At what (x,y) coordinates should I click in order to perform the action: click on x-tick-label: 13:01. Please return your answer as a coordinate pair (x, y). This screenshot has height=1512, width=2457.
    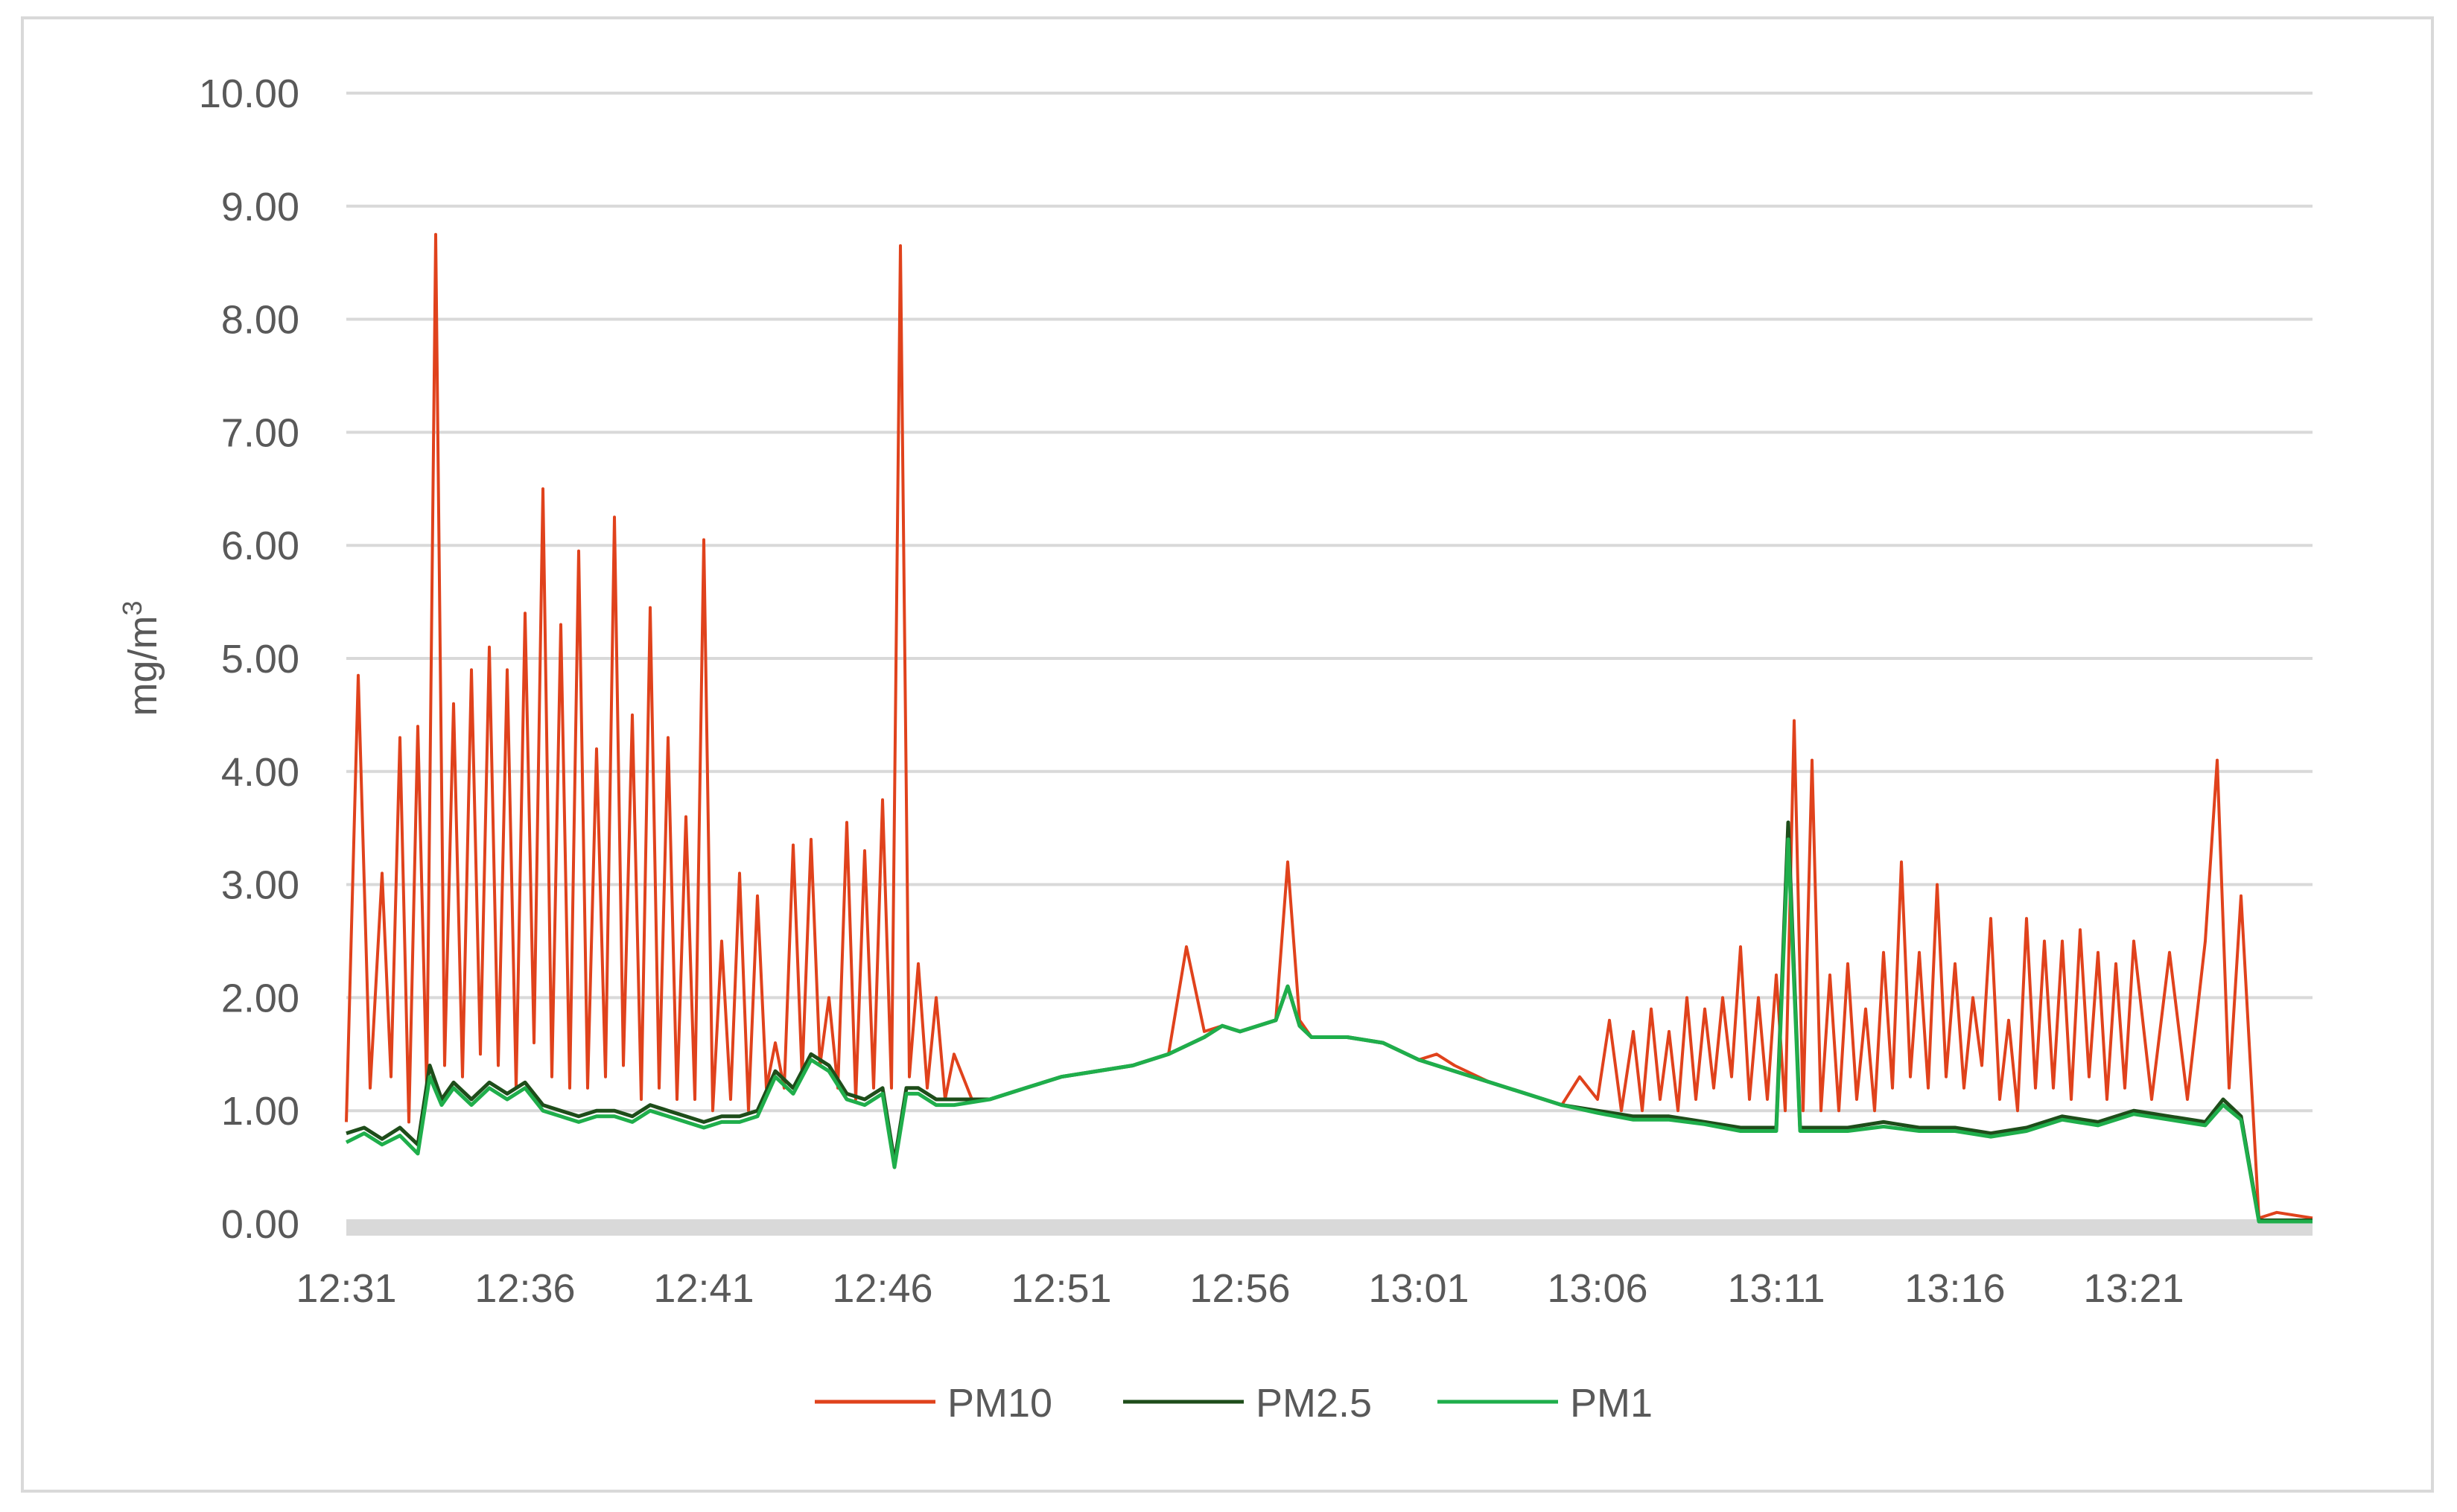
    Looking at the image, I should click on (1418, 1288).